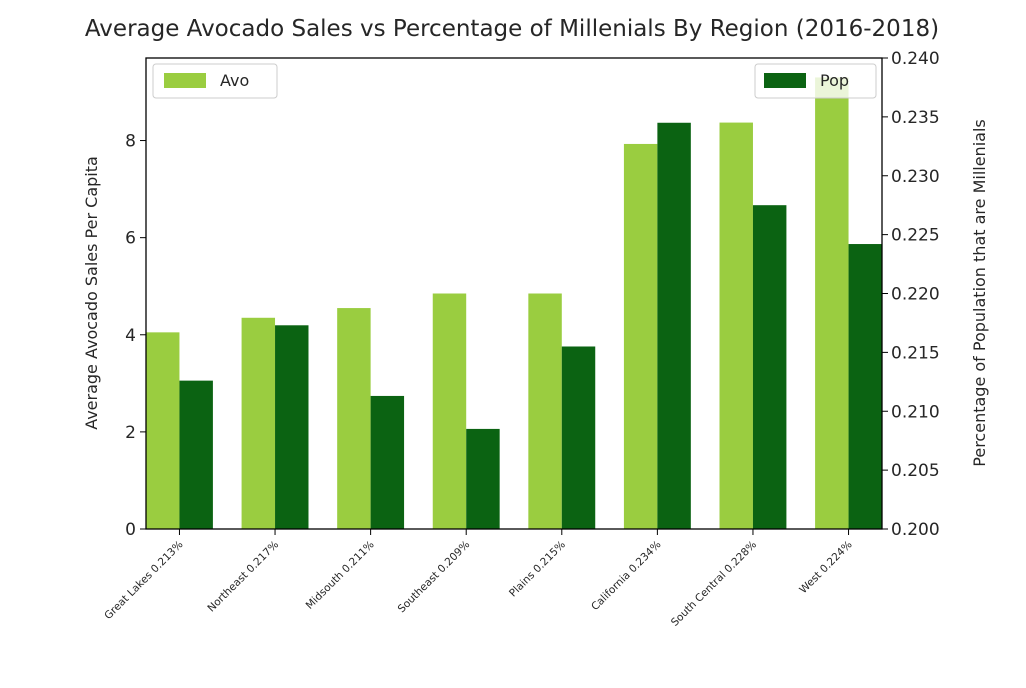 The image size is (1026, 688). Describe the element at coordinates (130, 530) in the screenshot. I see `y-tick-label: 0` at that location.